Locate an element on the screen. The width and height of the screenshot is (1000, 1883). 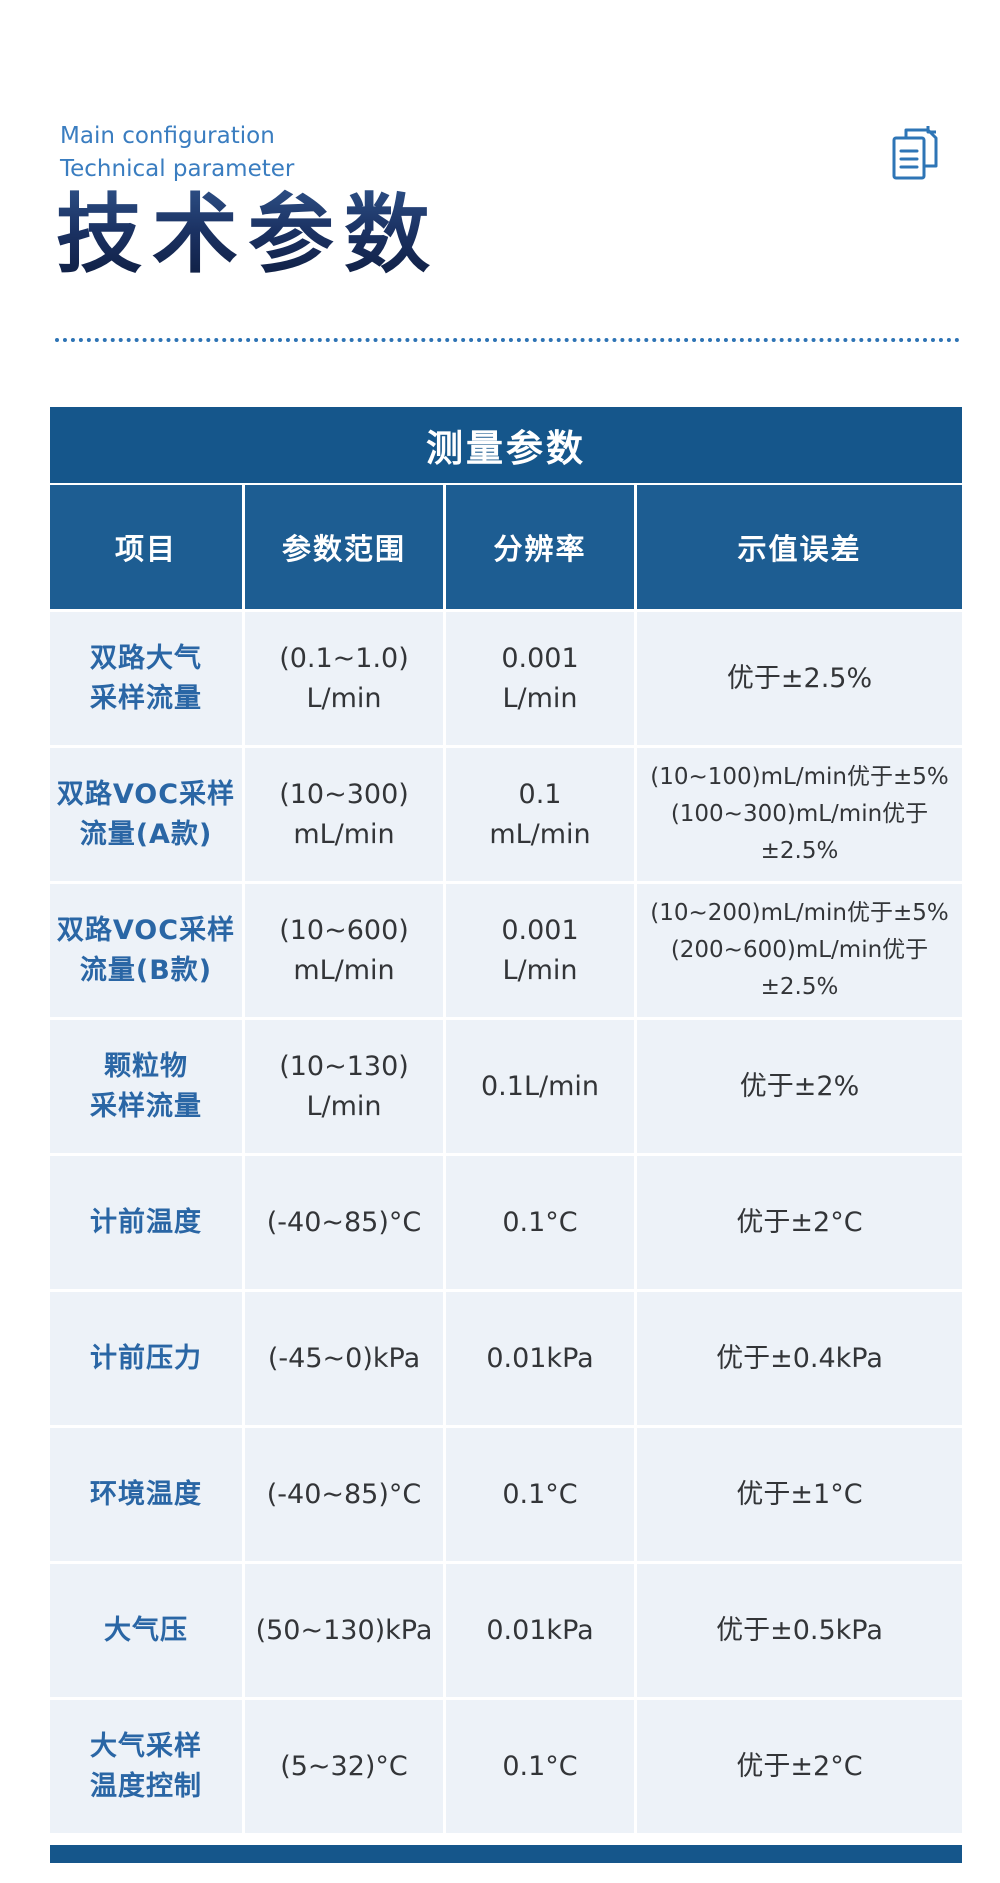
subtitle-line-2: Technical parameter is located at coordinates (177, 169).